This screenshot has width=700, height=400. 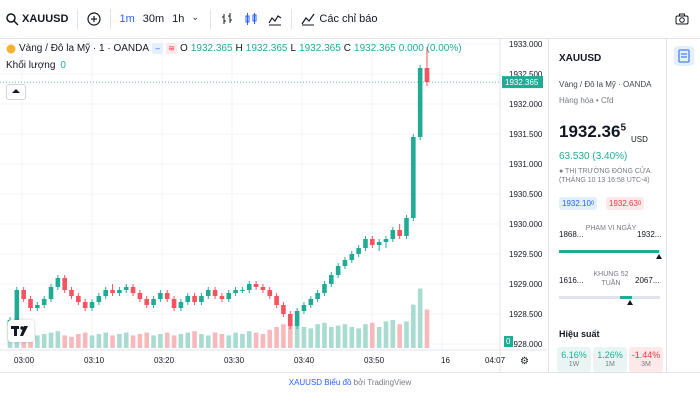 What do you see at coordinates (611, 228) in the screenshot?
I see `day-range-label: PHẠM VI NGÀY` at bounding box center [611, 228].